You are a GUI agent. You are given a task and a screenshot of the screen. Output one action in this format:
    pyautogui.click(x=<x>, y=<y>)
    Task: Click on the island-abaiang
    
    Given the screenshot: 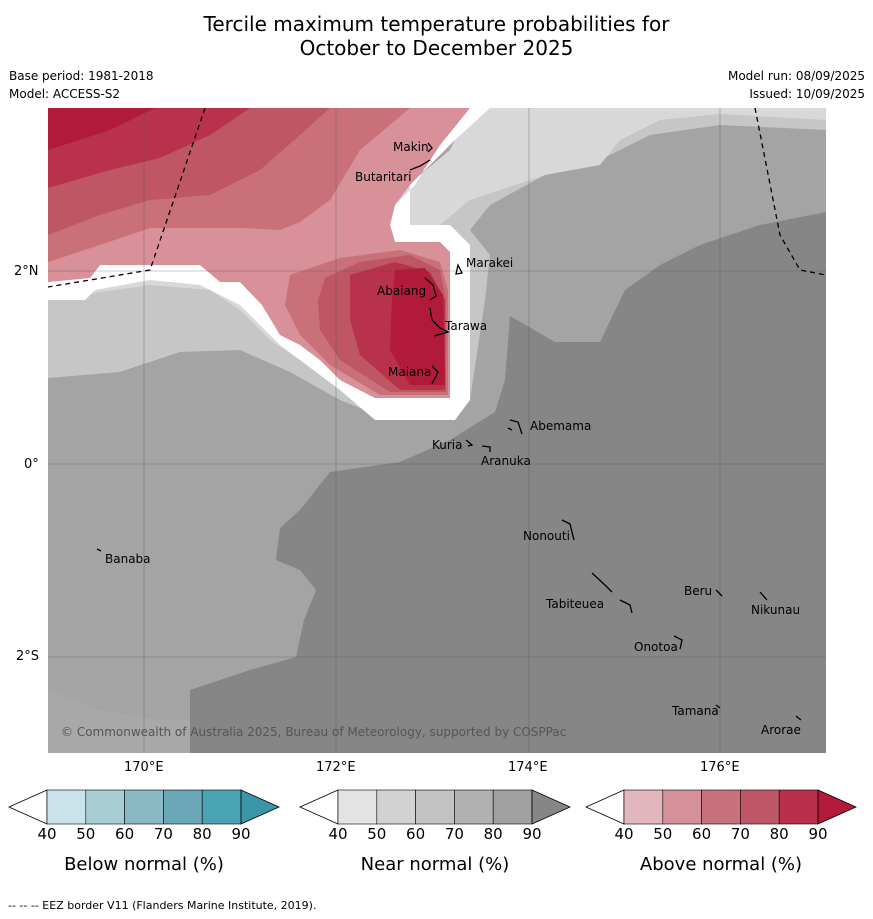 What is the action you would take?
    pyautogui.click(x=430, y=289)
    